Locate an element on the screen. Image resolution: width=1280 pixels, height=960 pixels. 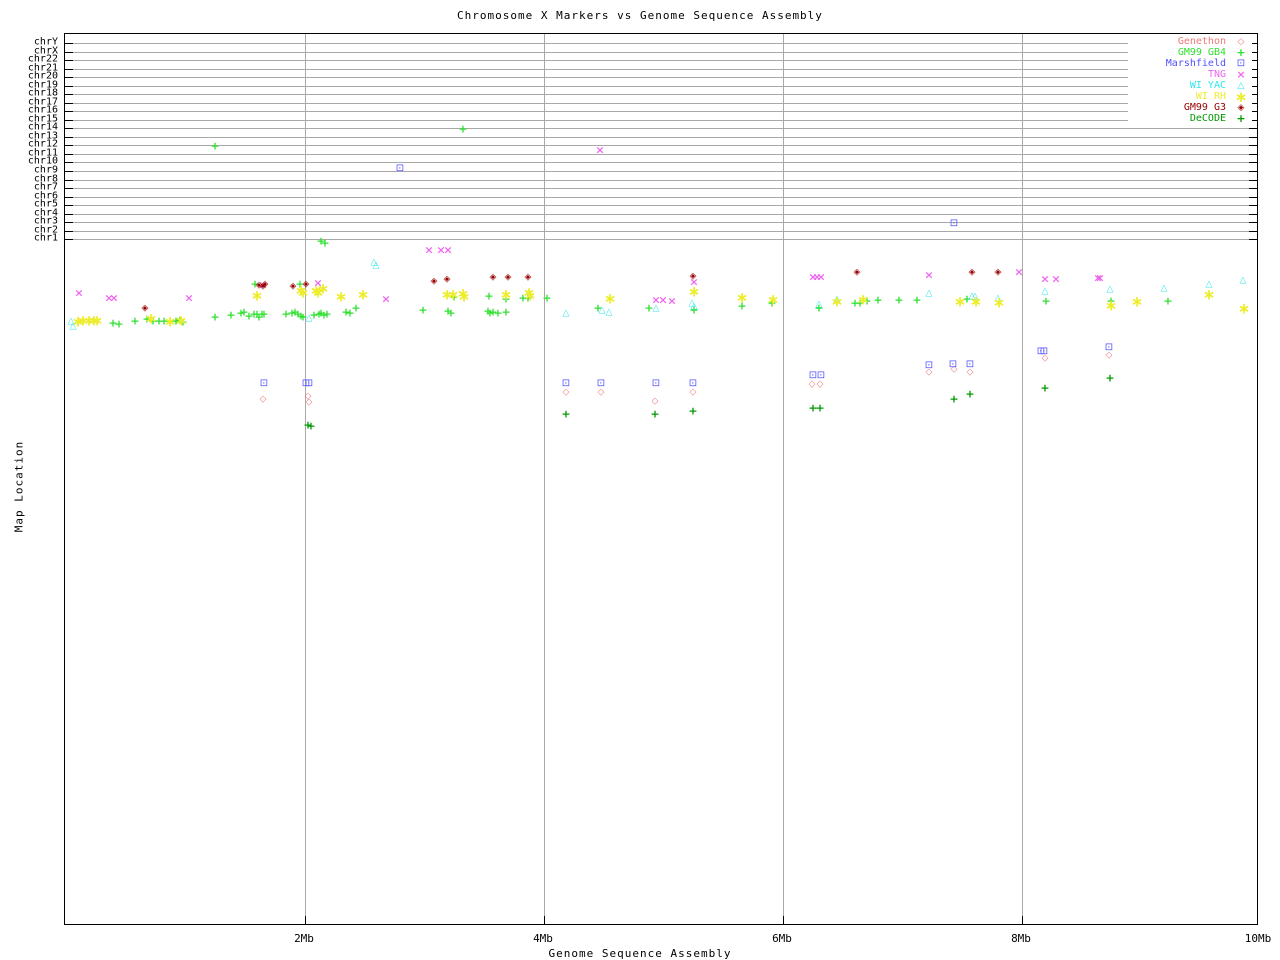
x-tick-mark is located at coordinates (1022, 920).